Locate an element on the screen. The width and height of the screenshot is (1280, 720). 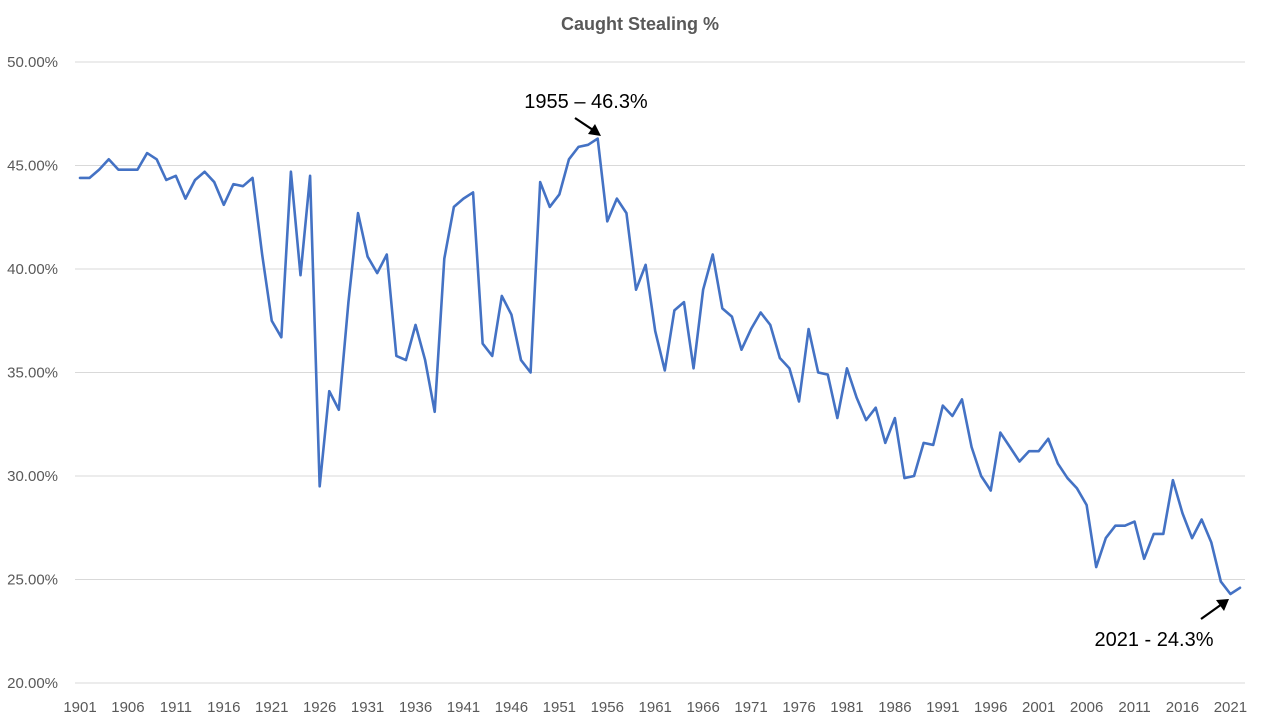
x-tick-label: 2011 is located at coordinates (1134, 707).